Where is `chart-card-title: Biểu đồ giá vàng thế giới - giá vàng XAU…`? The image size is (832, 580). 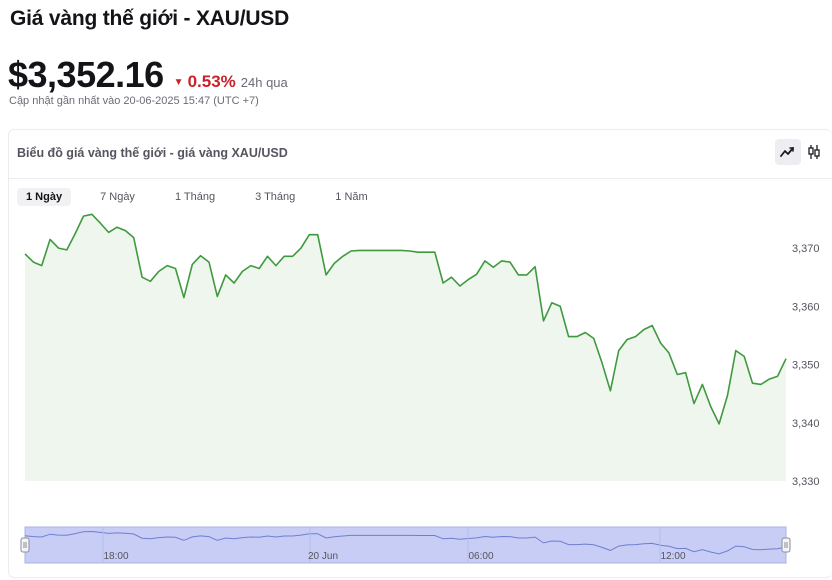 chart-card-title: Biểu đồ giá vàng thế giới - giá vàng XAU… is located at coordinates (152, 153).